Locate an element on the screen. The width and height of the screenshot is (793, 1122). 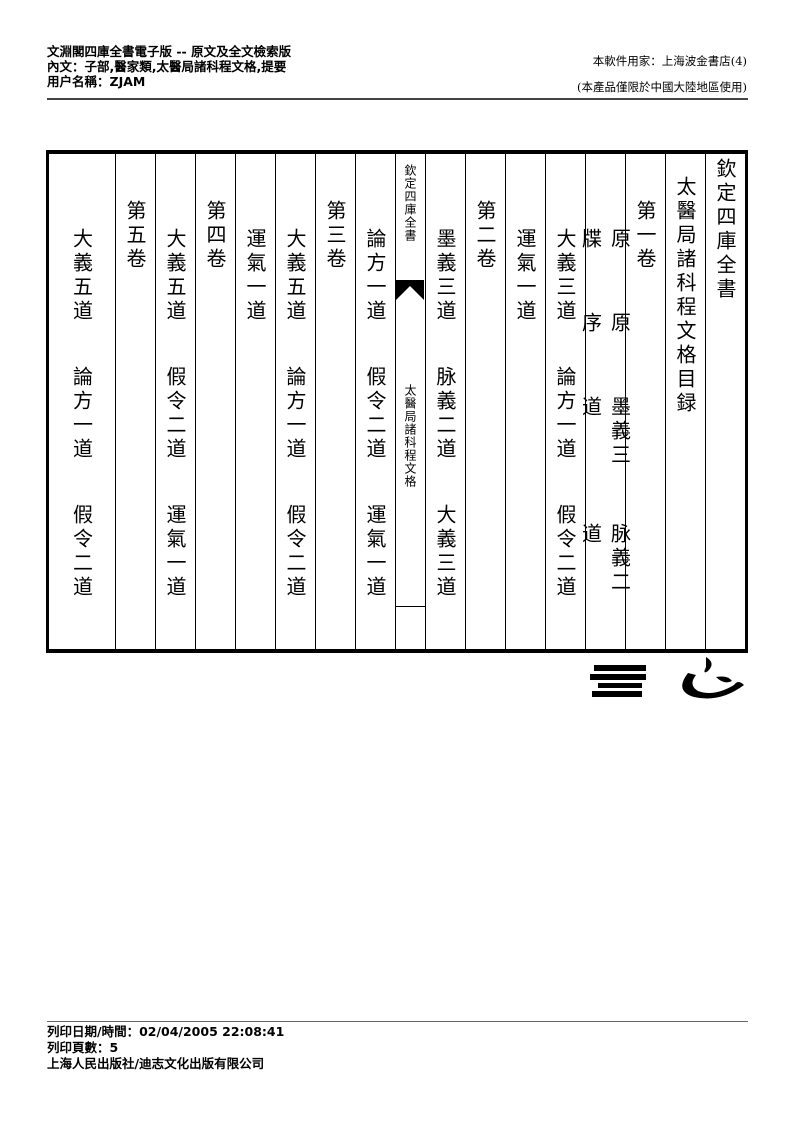
column-text: 原牒 is located at coordinates (605, 240).